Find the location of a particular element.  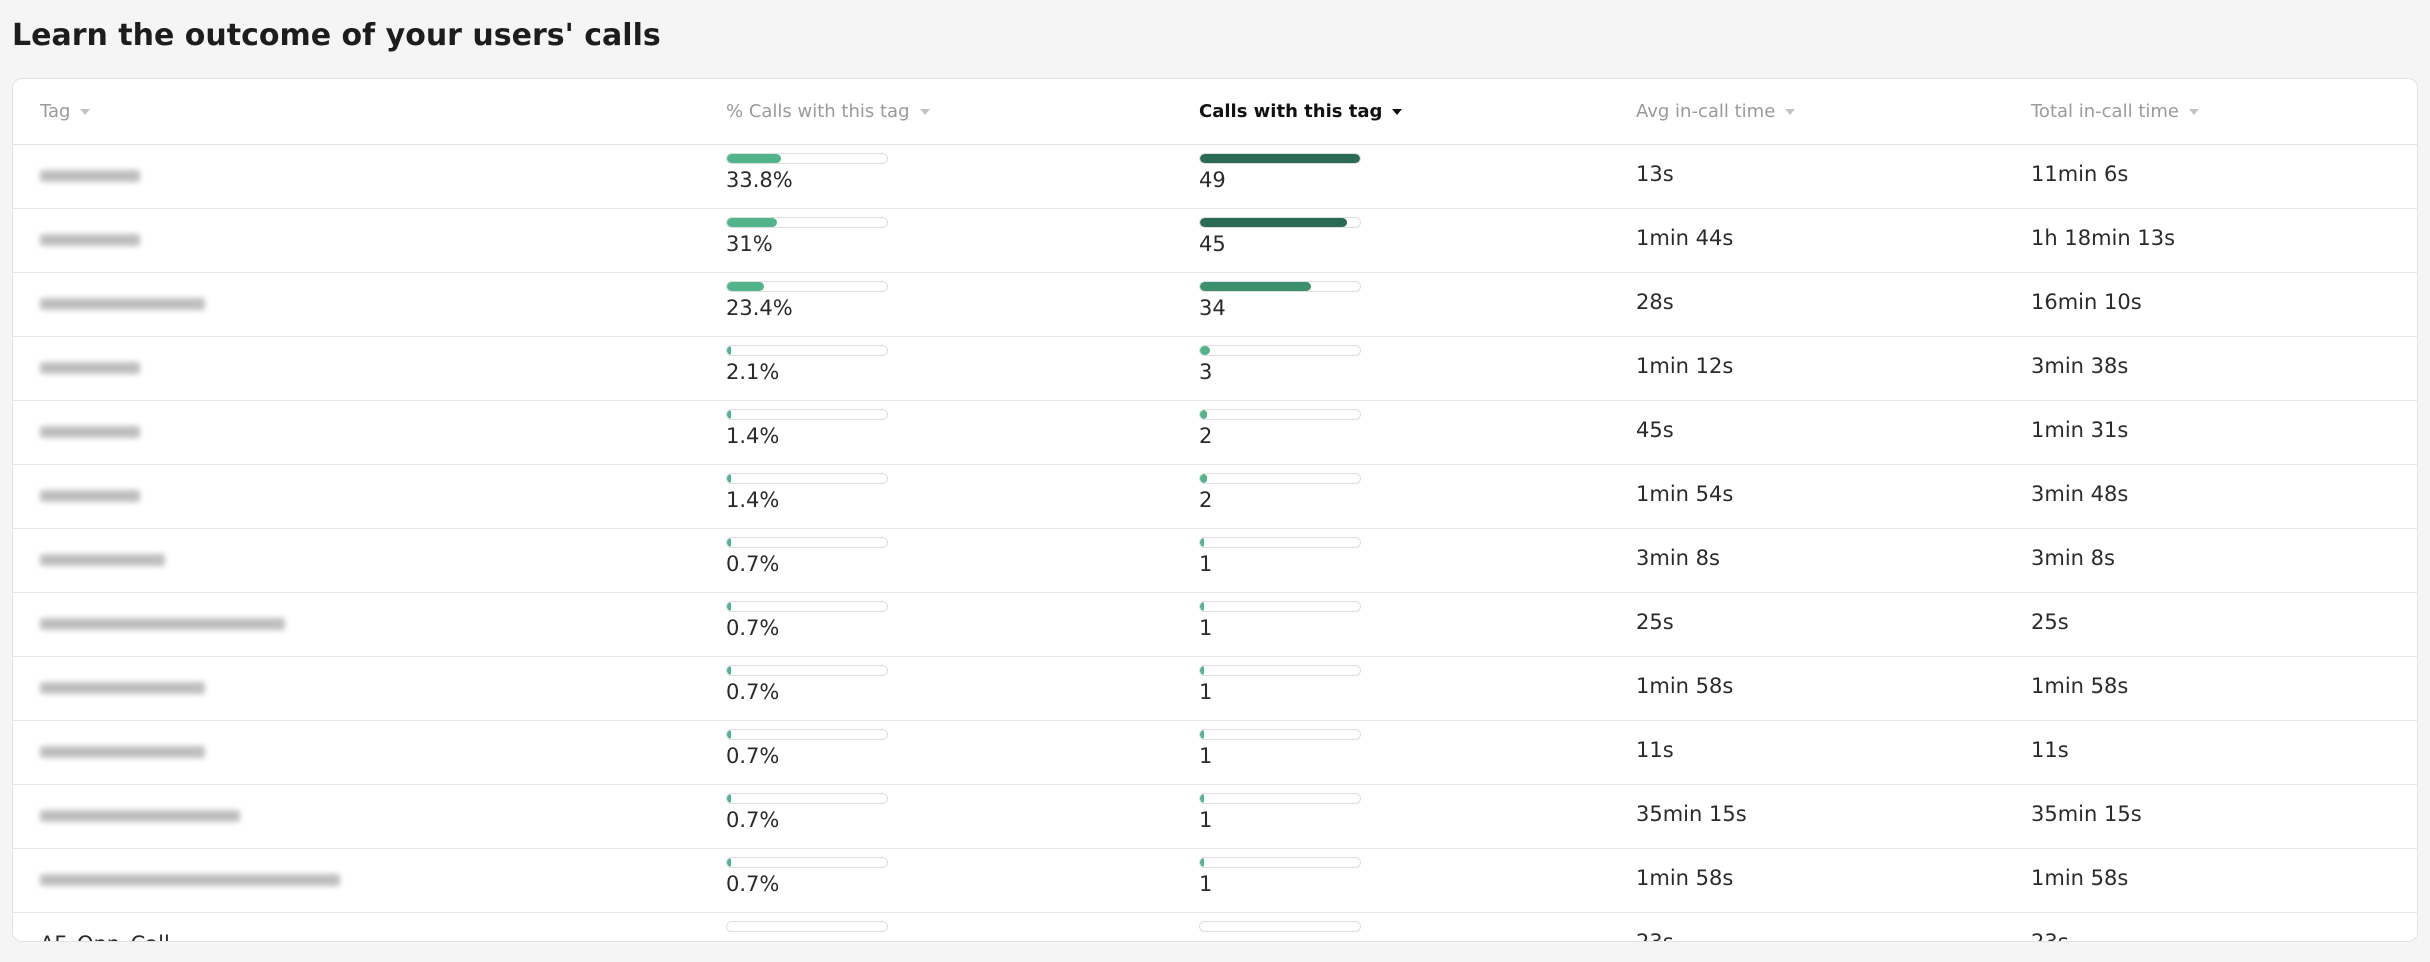

table-row: 1.4% 2 1min 54s 3min 48s is located at coordinates (1215, 496).